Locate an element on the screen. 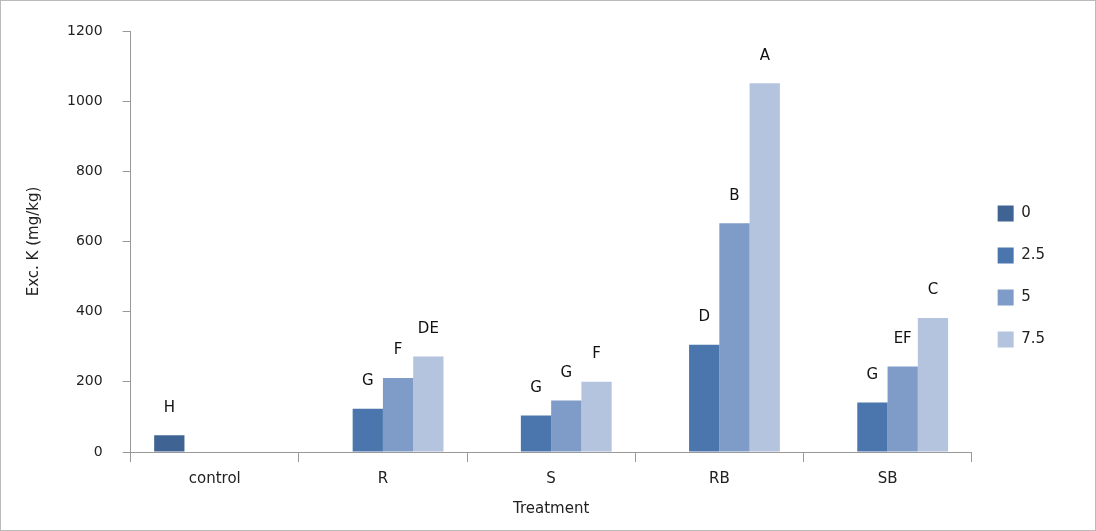  y-tick-label: 1000 is located at coordinates (84, 99).